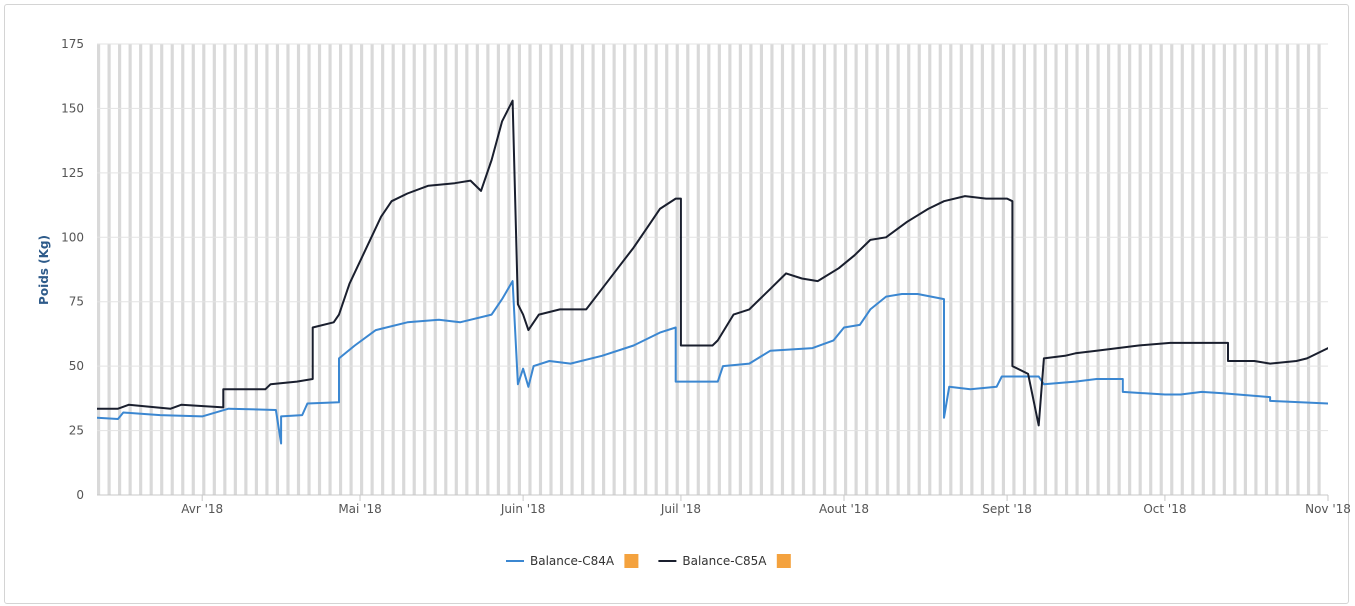  Describe the element at coordinates (72, 44) in the screenshot. I see `y-tick-label: 175` at that location.